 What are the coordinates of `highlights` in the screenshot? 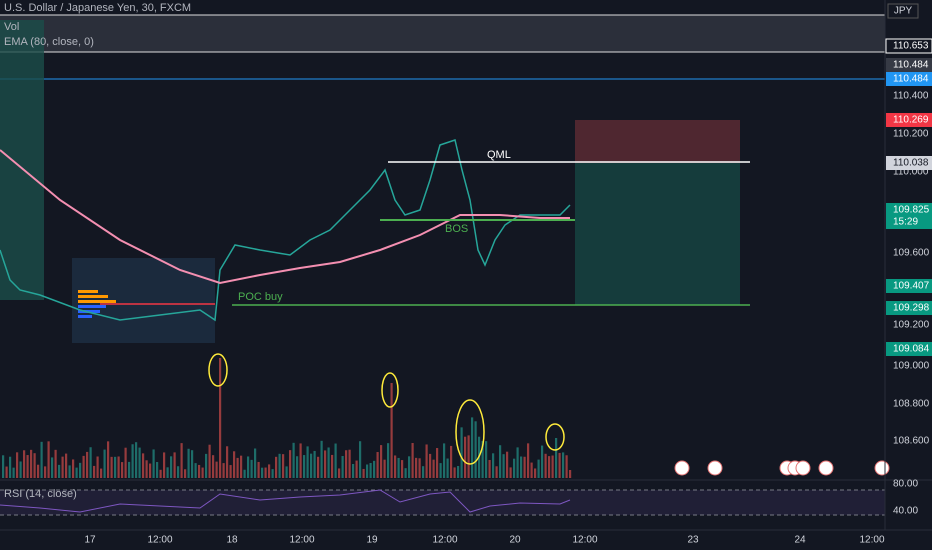 It's located at (386, 409).